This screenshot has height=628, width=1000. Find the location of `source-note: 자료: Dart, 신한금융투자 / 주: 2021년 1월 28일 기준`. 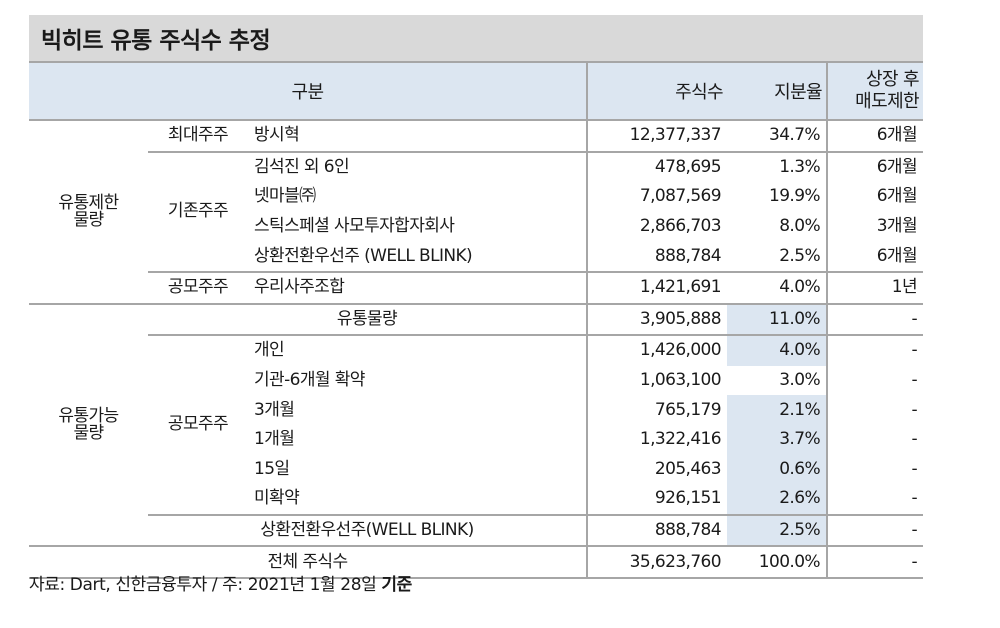

source-note: 자료: Dart, 신한금융투자 / 주: 2021년 1월 28일 기준 is located at coordinates (220, 582).